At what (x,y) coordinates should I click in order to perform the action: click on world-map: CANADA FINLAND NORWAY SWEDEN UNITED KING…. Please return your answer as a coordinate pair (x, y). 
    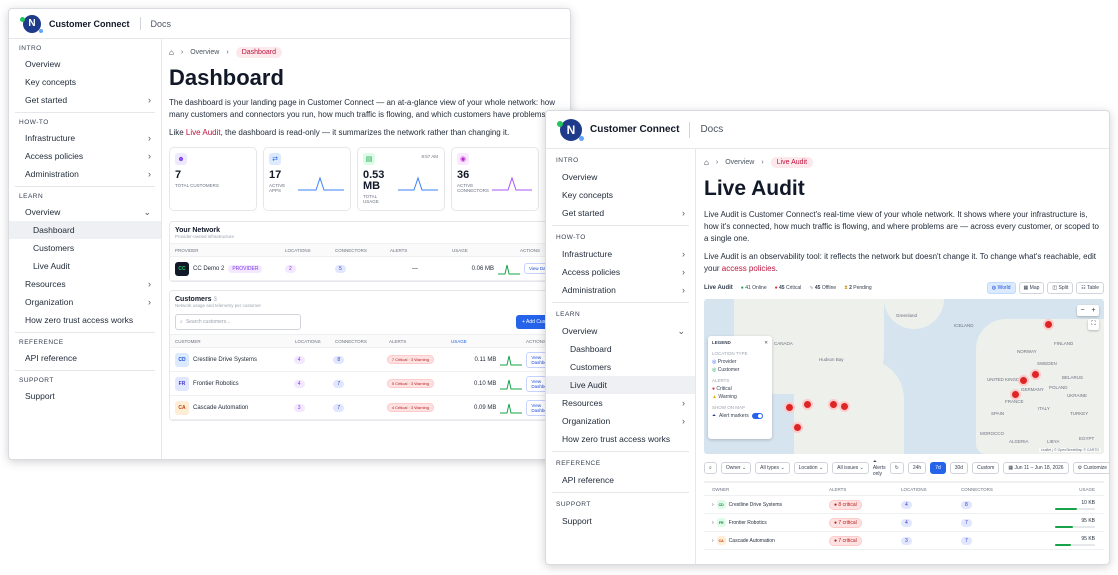
    Looking at the image, I should click on (904, 376).